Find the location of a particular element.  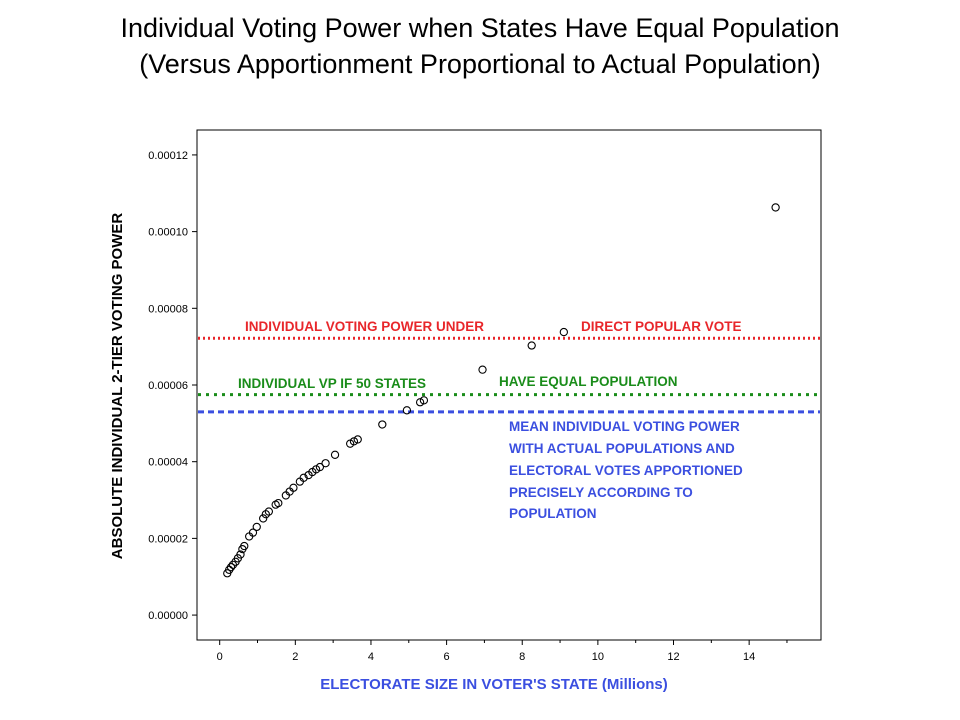

x-tick-label: 4 is located at coordinates (371, 657).